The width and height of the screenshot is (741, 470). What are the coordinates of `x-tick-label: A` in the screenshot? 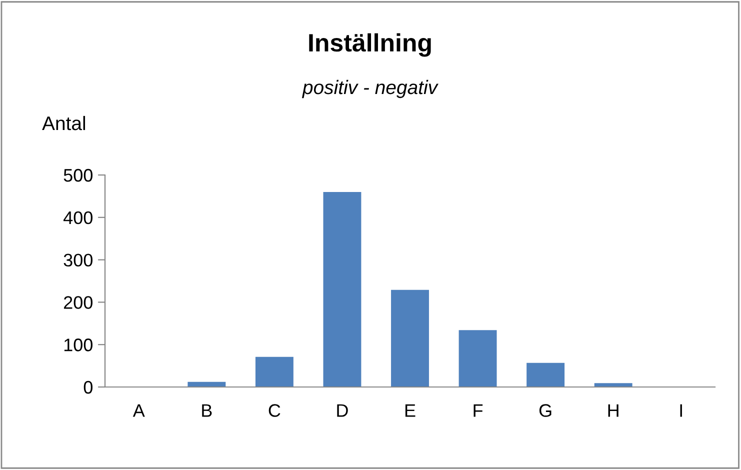 It's located at (138, 410).